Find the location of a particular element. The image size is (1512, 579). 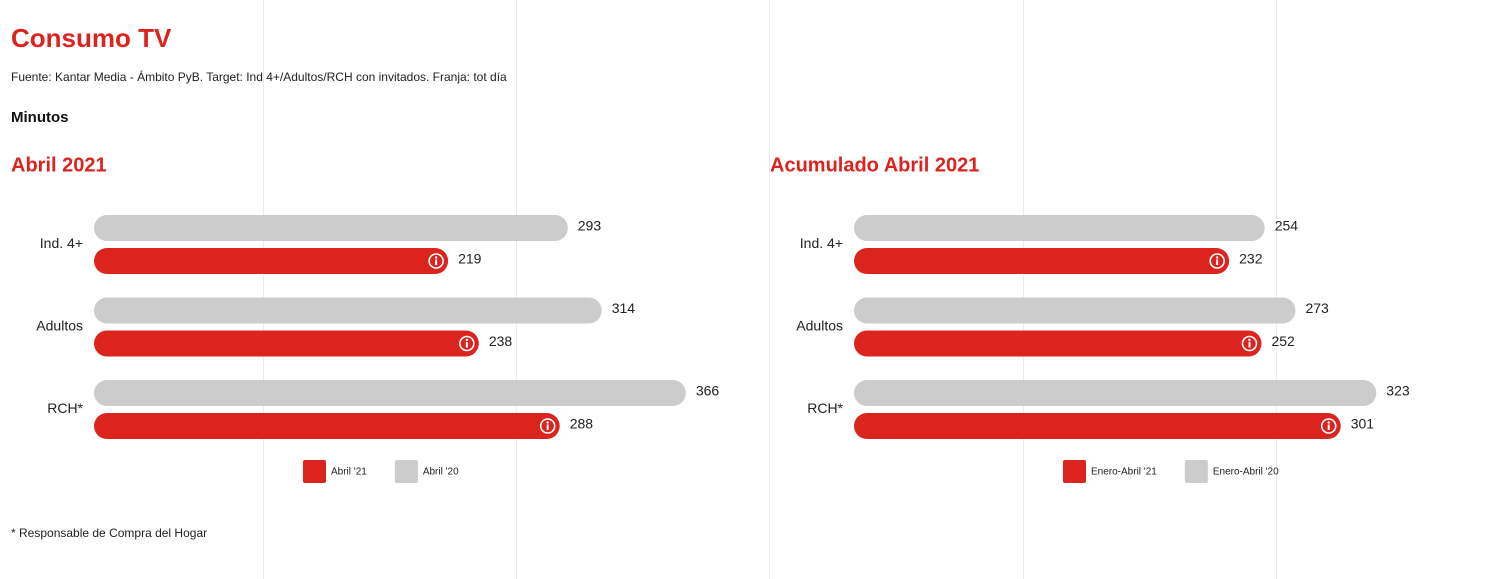

value-label: 219 is located at coordinates (470, 259).